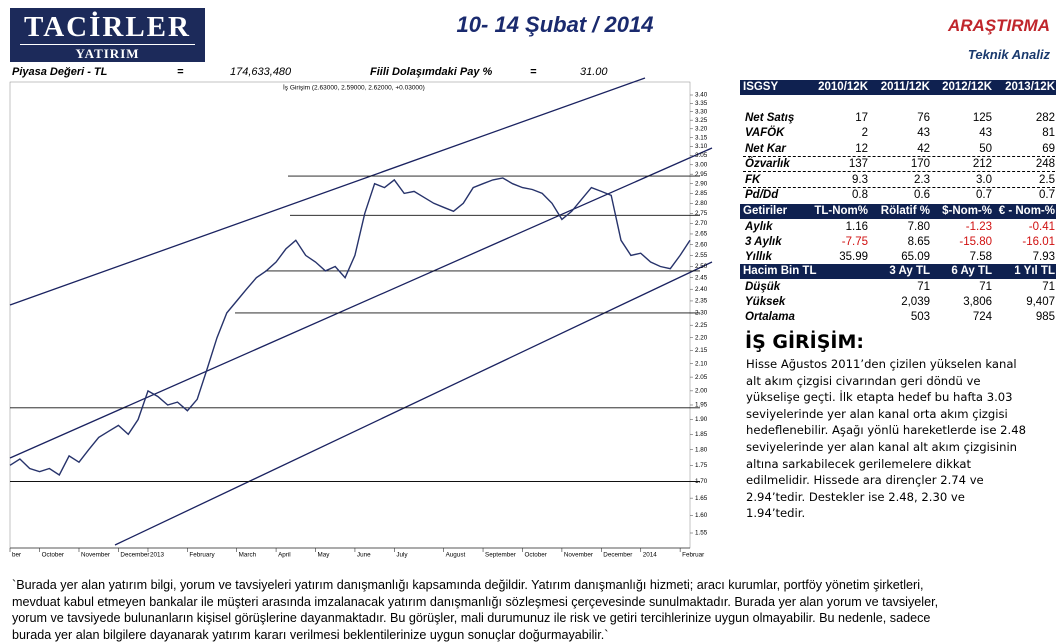  Describe the element at coordinates (767, 164) in the screenshot. I see `row-label: Özvarlık` at that location.